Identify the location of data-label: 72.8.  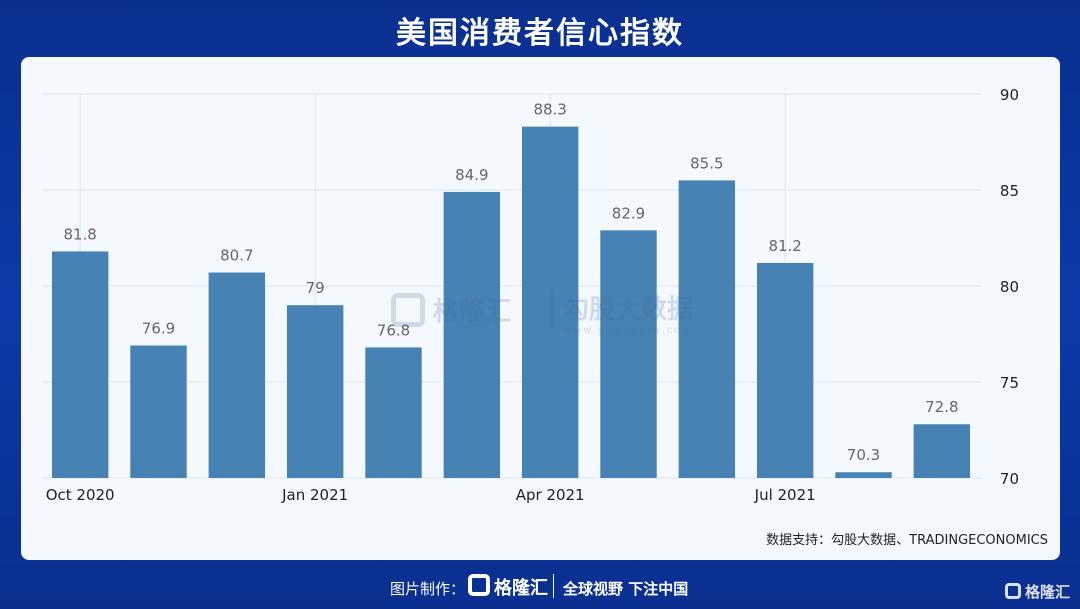
(941, 407).